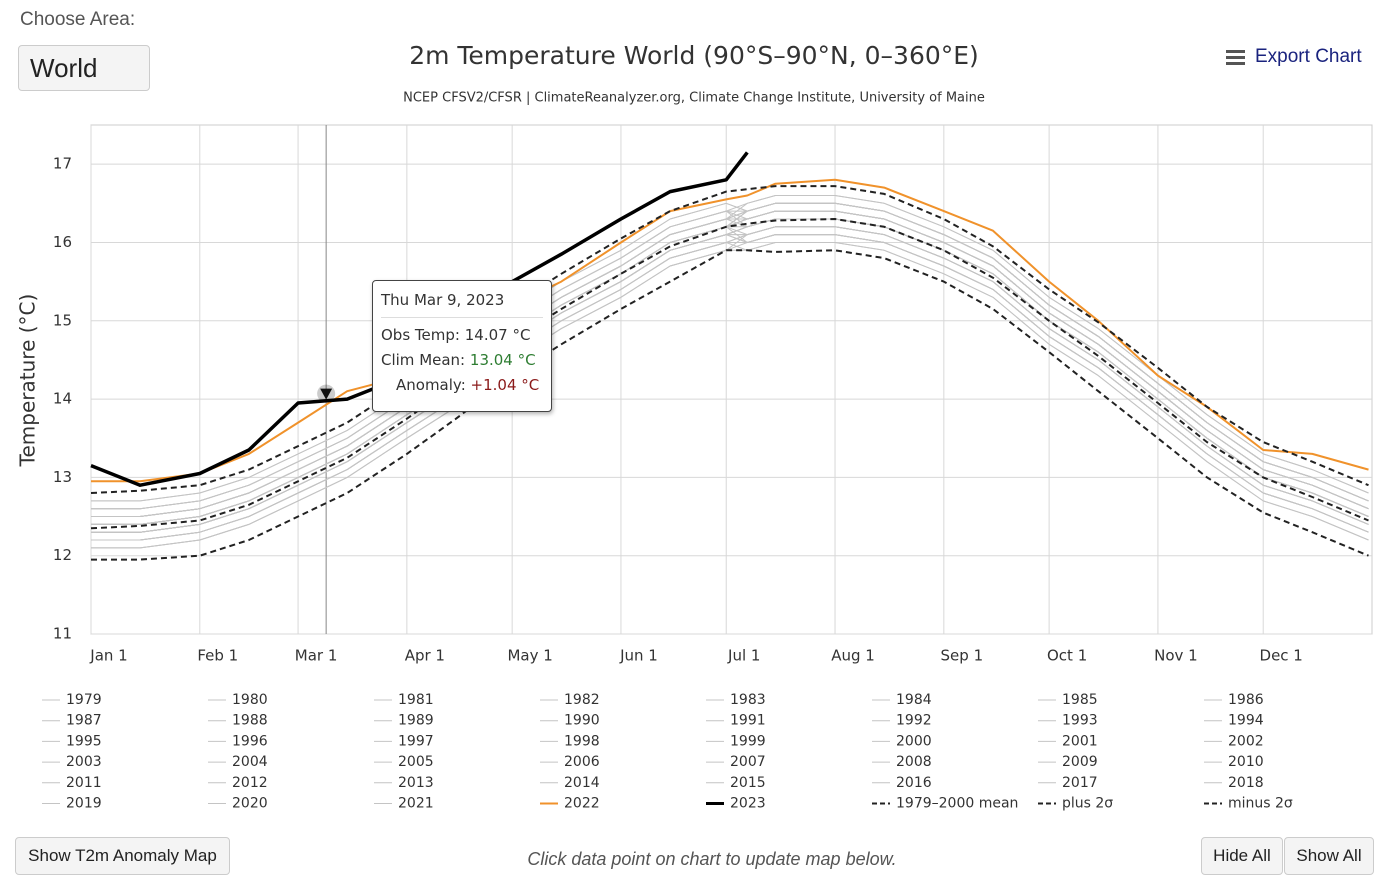 The image size is (1392, 891). Describe the element at coordinates (957, 804) in the screenshot. I see `legend-label: 1979–2000 mean` at that location.